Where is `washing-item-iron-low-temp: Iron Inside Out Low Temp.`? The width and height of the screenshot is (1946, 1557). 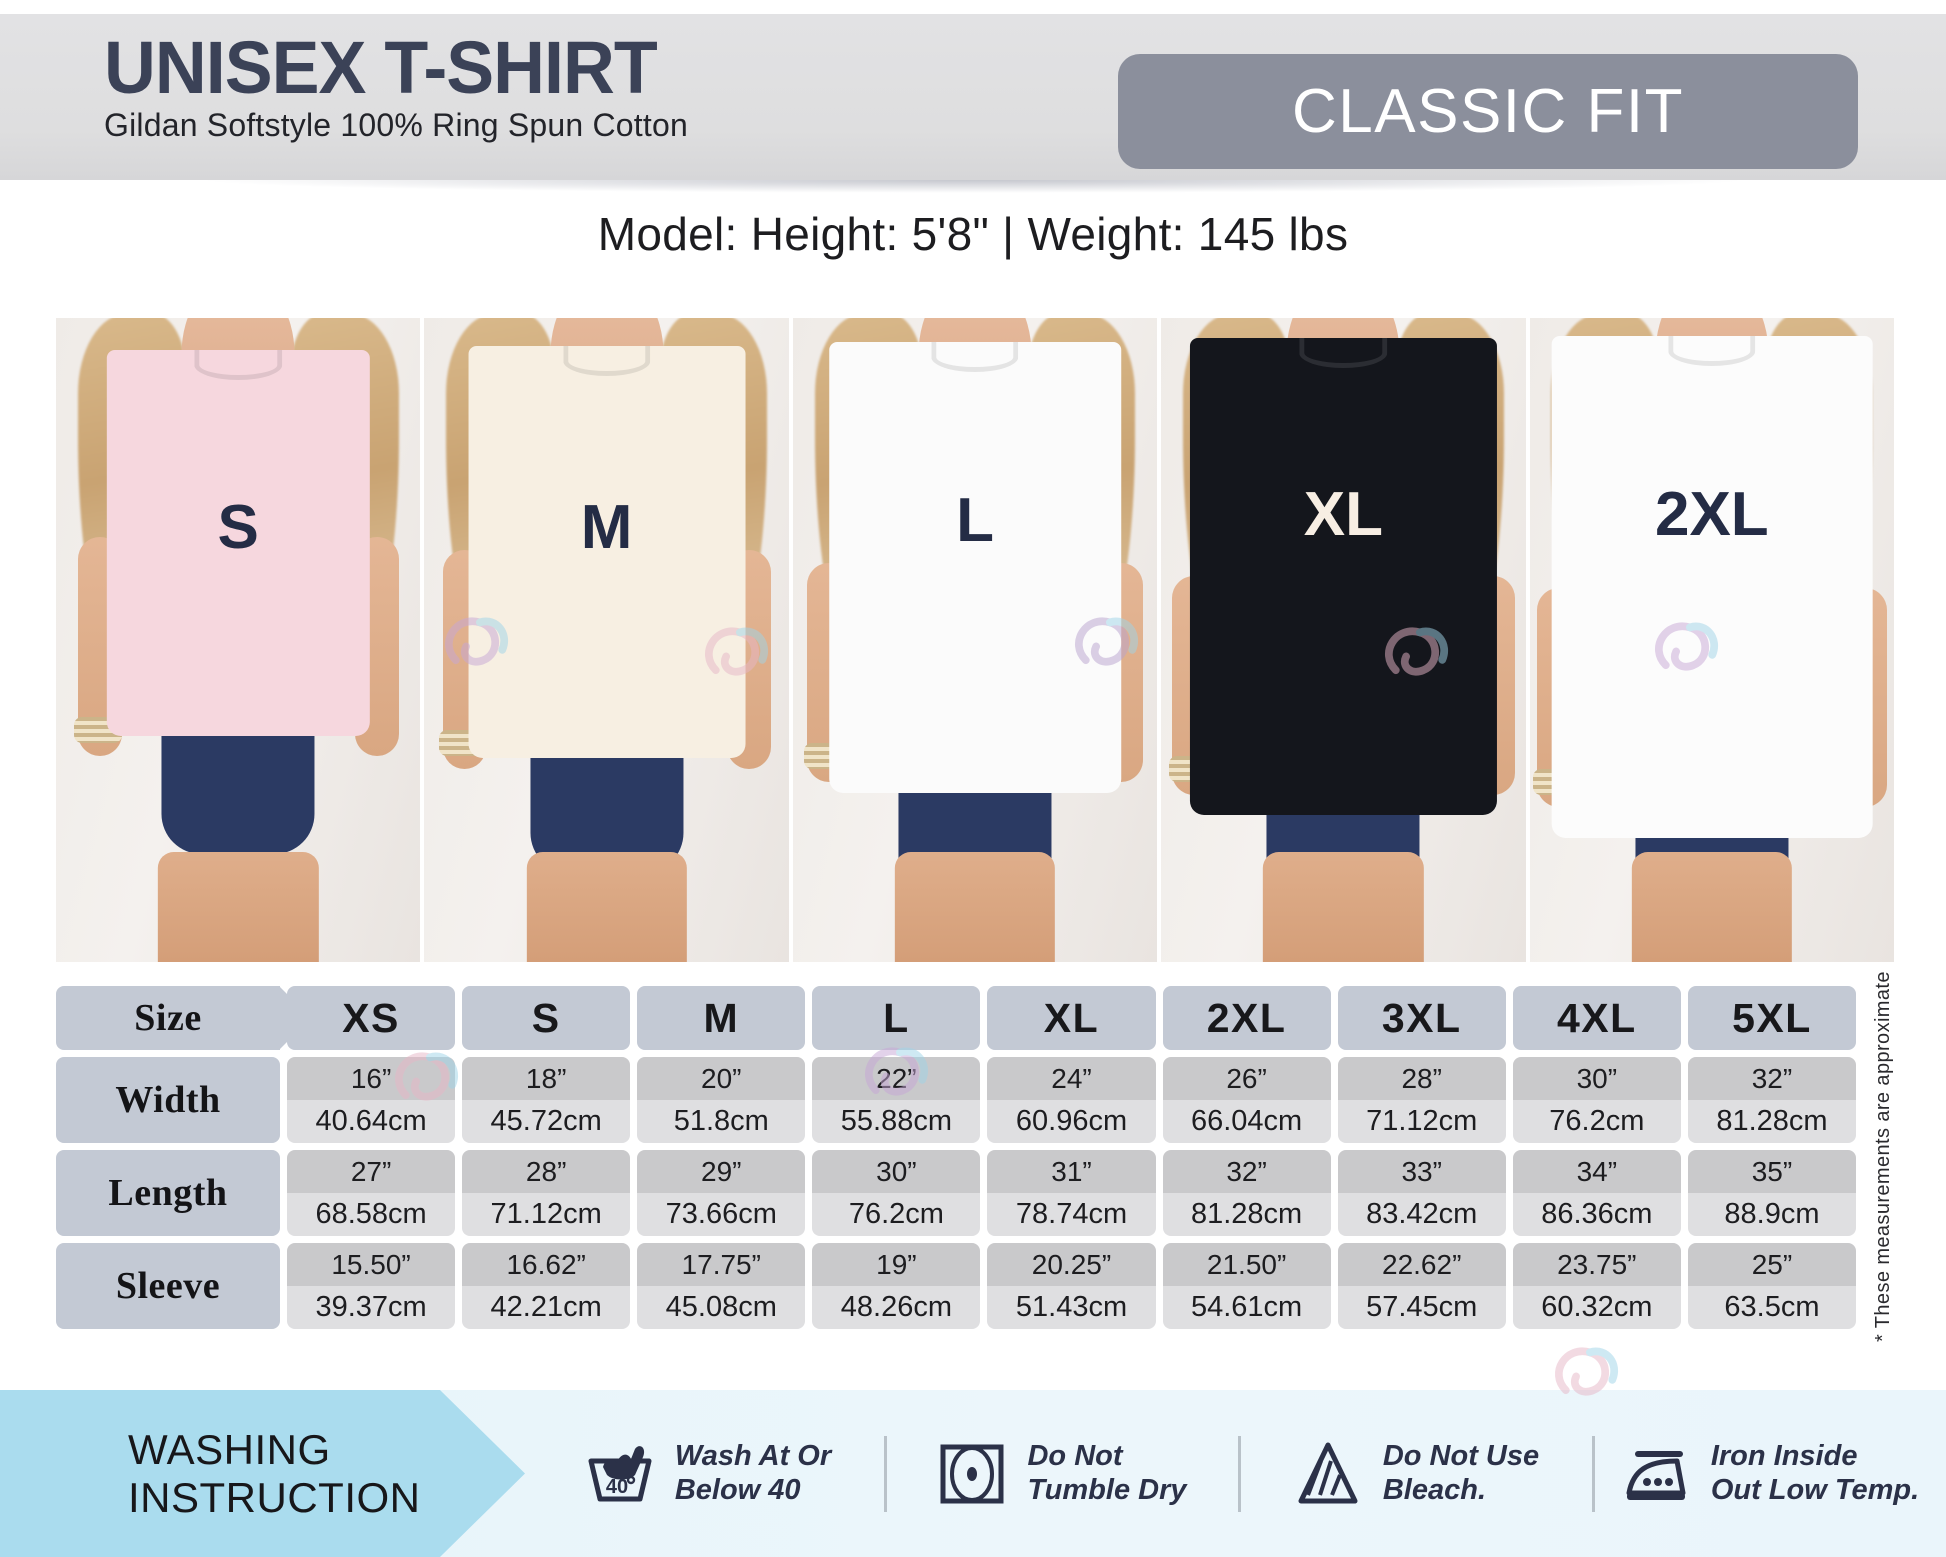
washing-item-iron-low-temp: Iron Inside Out Low Temp. is located at coordinates (1769, 1474).